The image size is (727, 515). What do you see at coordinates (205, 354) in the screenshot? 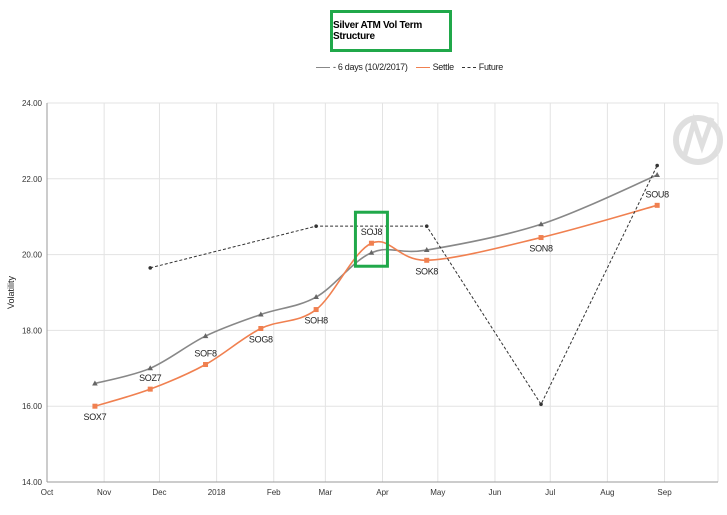
I see `annotation-label: SOF8` at bounding box center [205, 354].